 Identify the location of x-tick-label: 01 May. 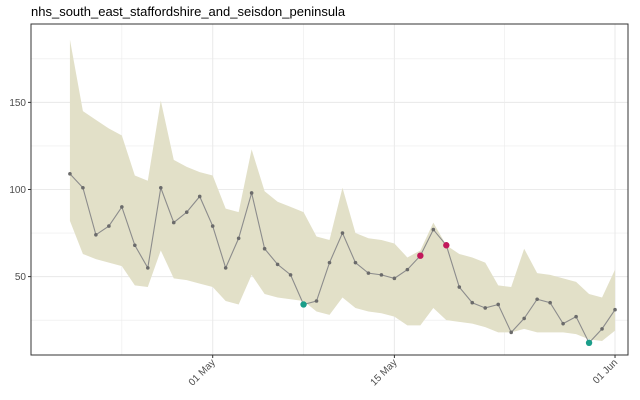
(202, 372).